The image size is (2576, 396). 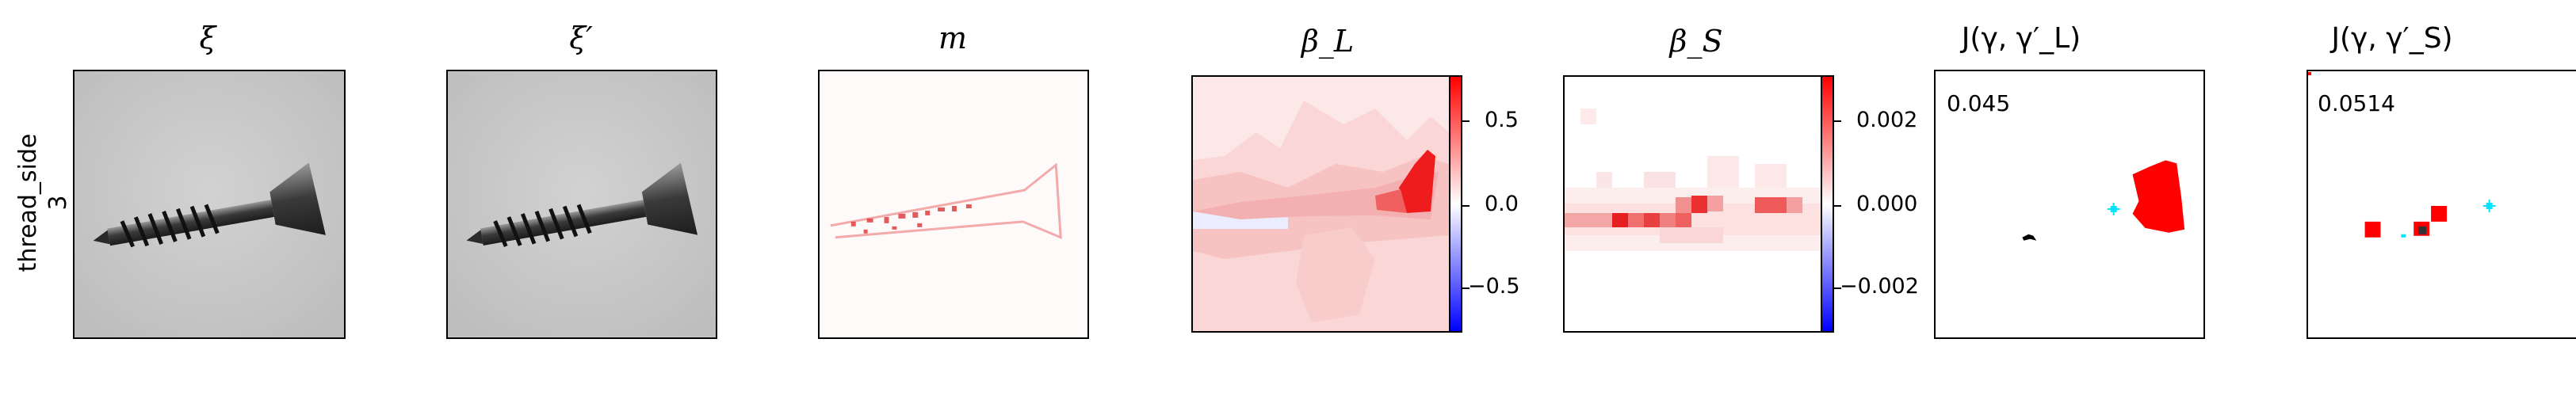 I want to click on colorbar-beta-s-label-3: −0.002, so click(x=1880, y=286).